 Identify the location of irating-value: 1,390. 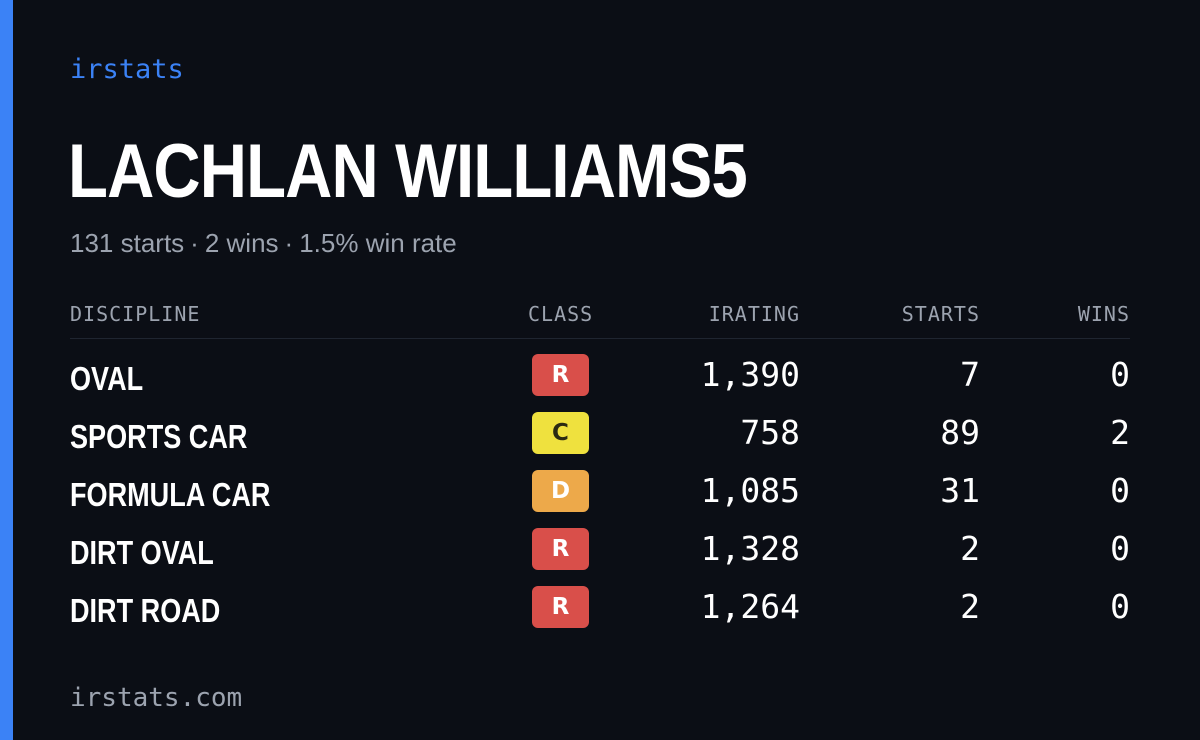
(750, 374).